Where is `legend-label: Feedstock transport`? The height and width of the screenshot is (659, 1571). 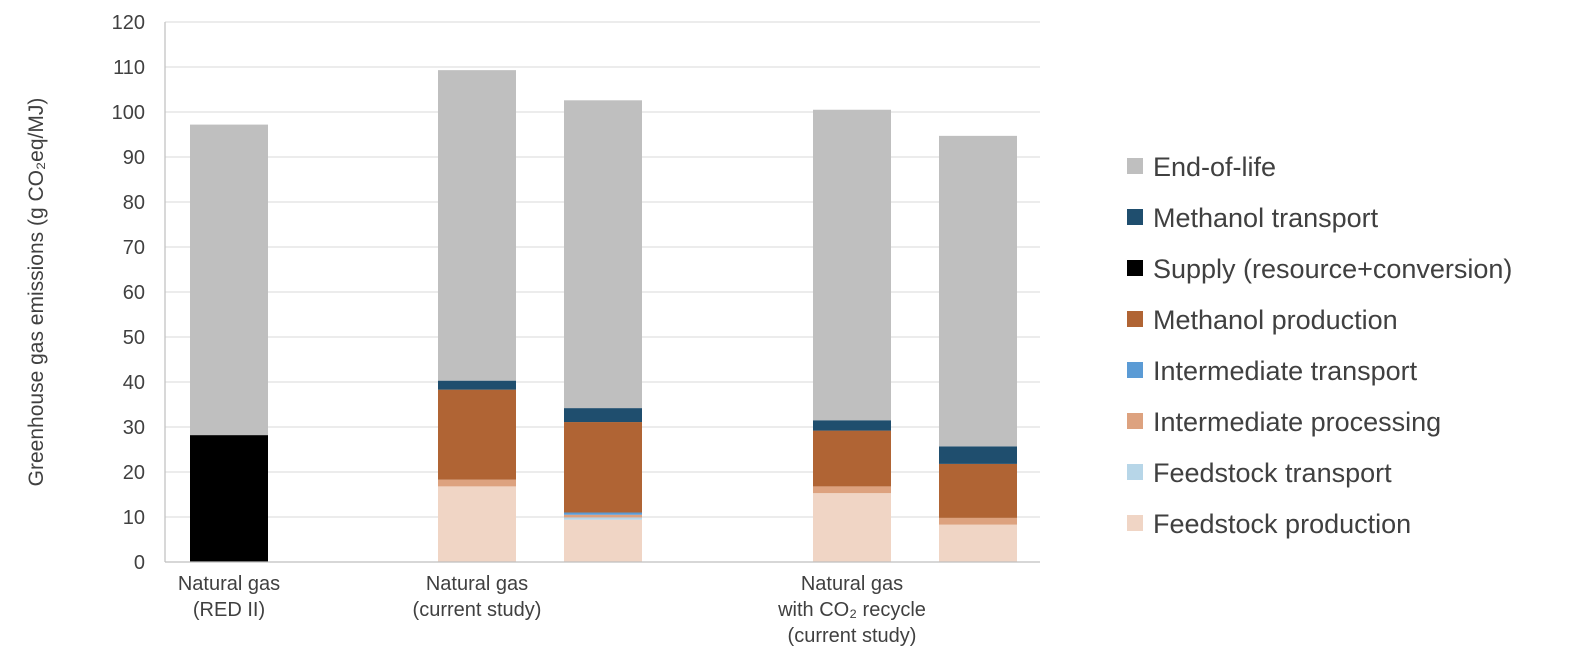 legend-label: Feedstock transport is located at coordinates (1272, 473).